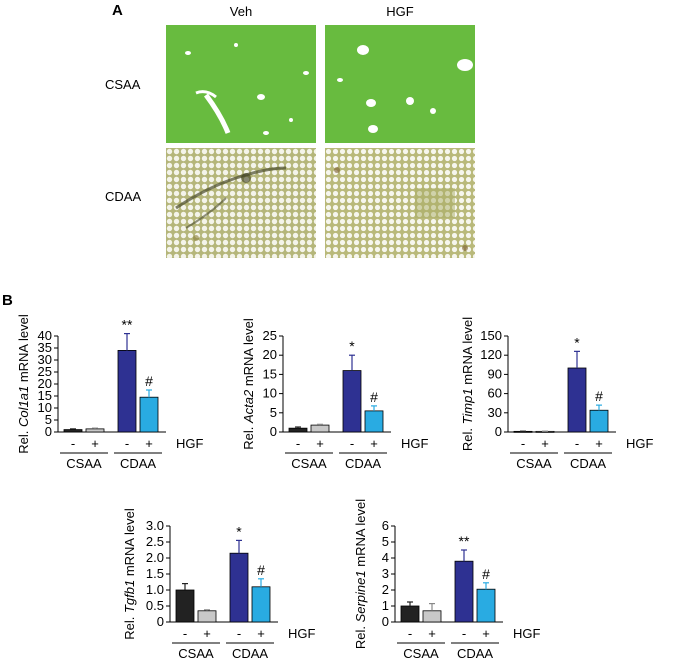  I want to click on y-tick-label: 40, so click(45, 335).